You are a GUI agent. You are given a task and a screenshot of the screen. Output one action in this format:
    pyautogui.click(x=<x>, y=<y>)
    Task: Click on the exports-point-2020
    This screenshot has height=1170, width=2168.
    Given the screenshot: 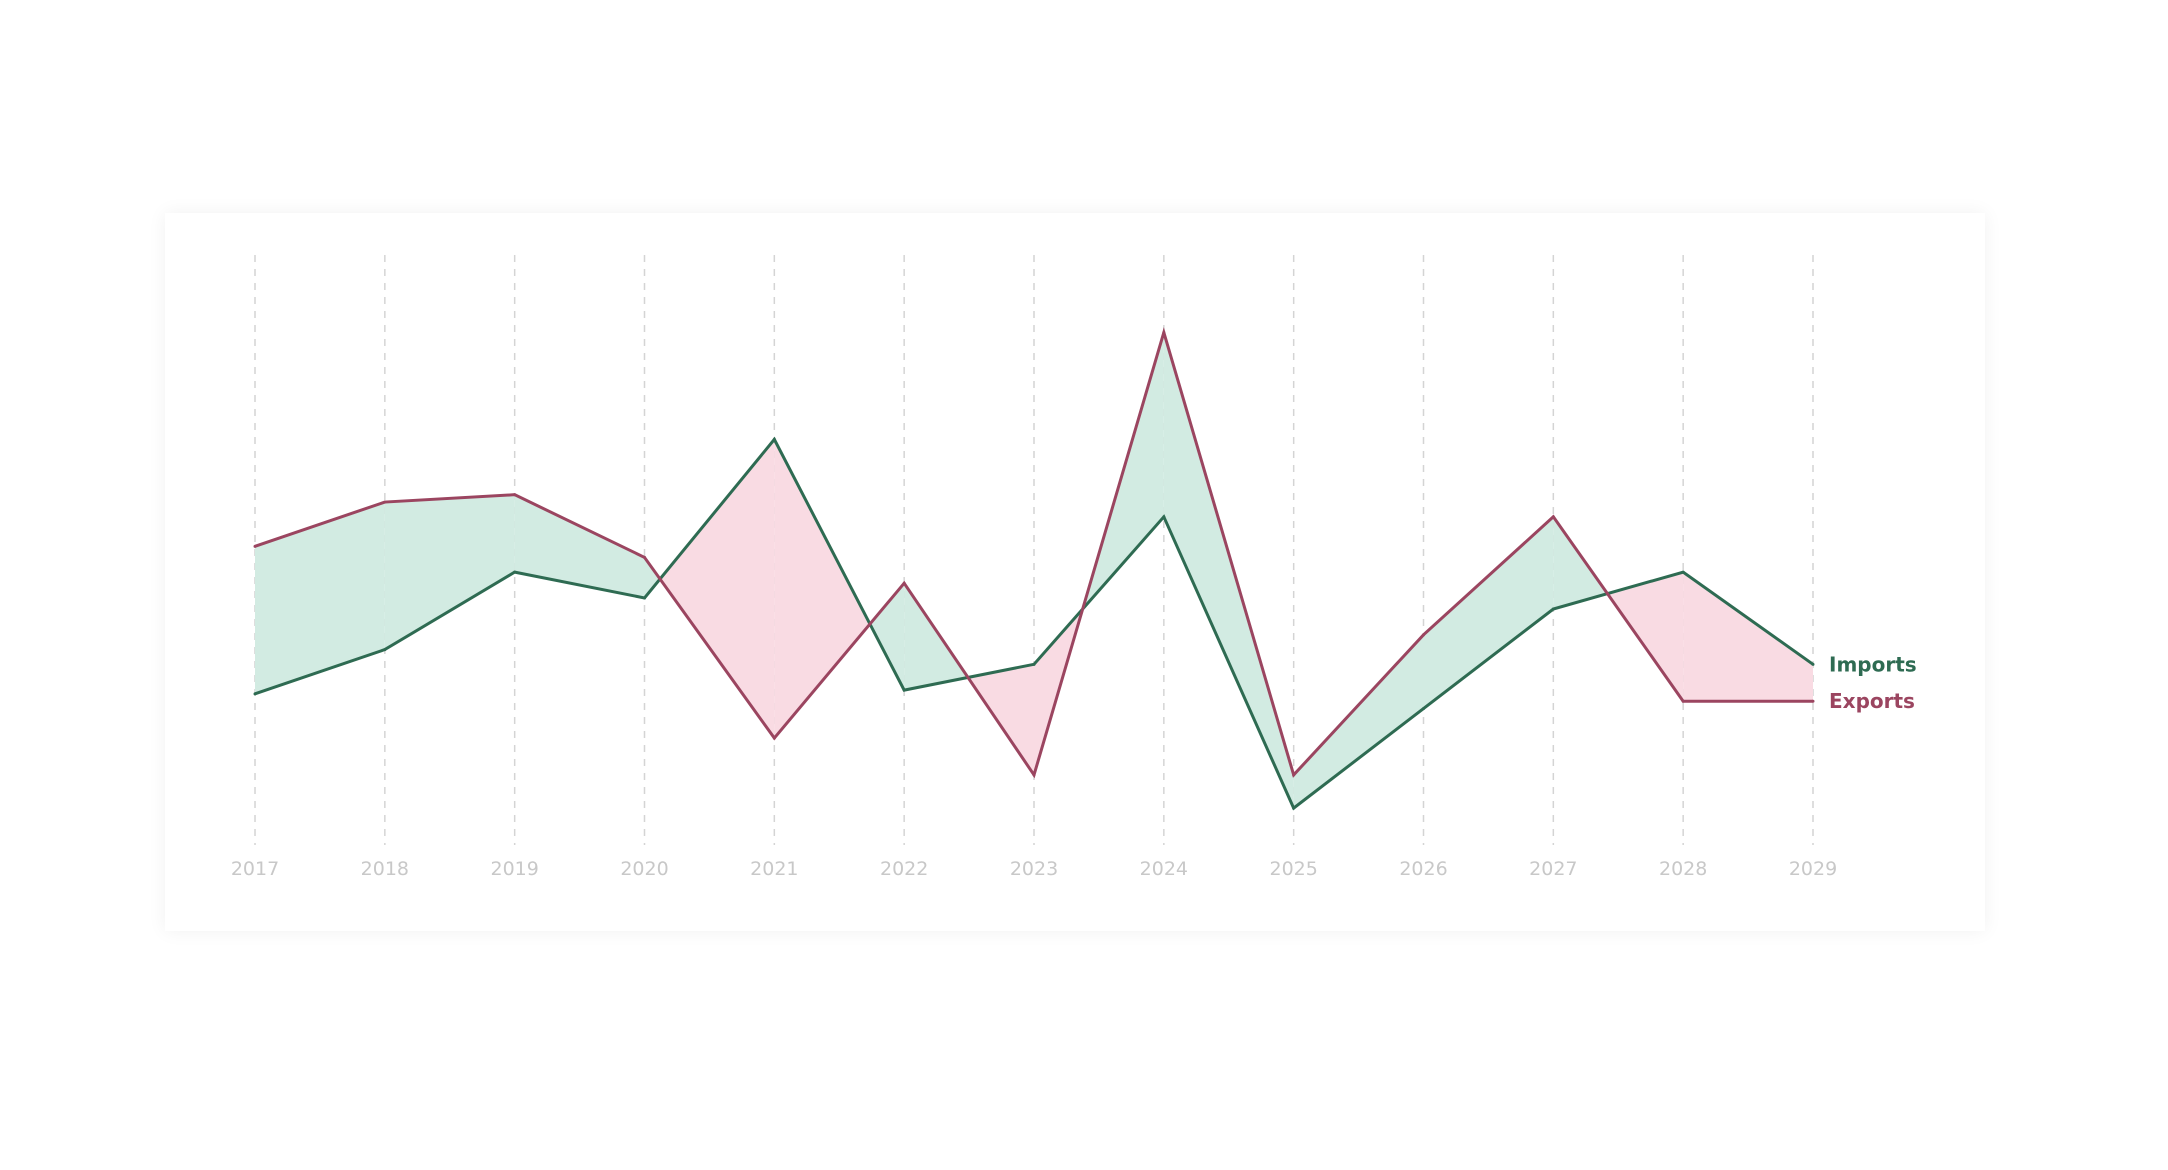 What is the action you would take?
    pyautogui.click(x=644, y=557)
    